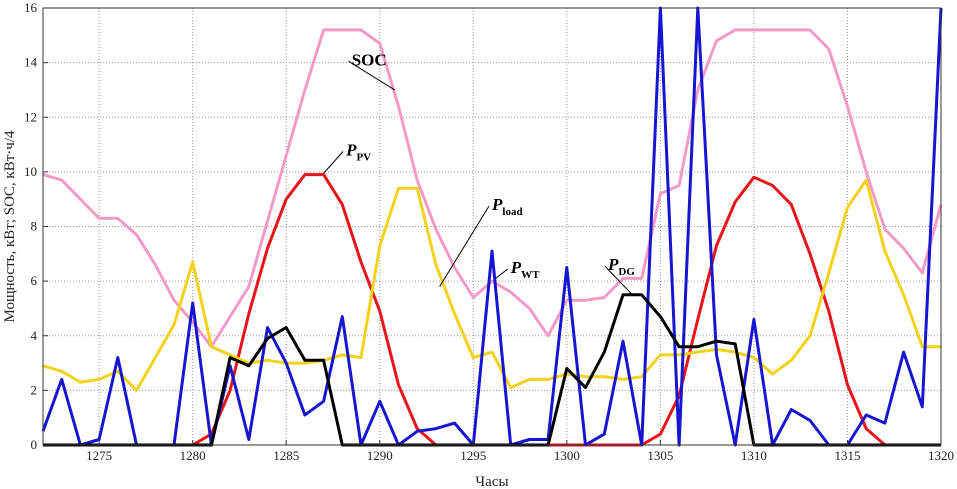  I want to click on annotation-dg: PDG, so click(621, 266).